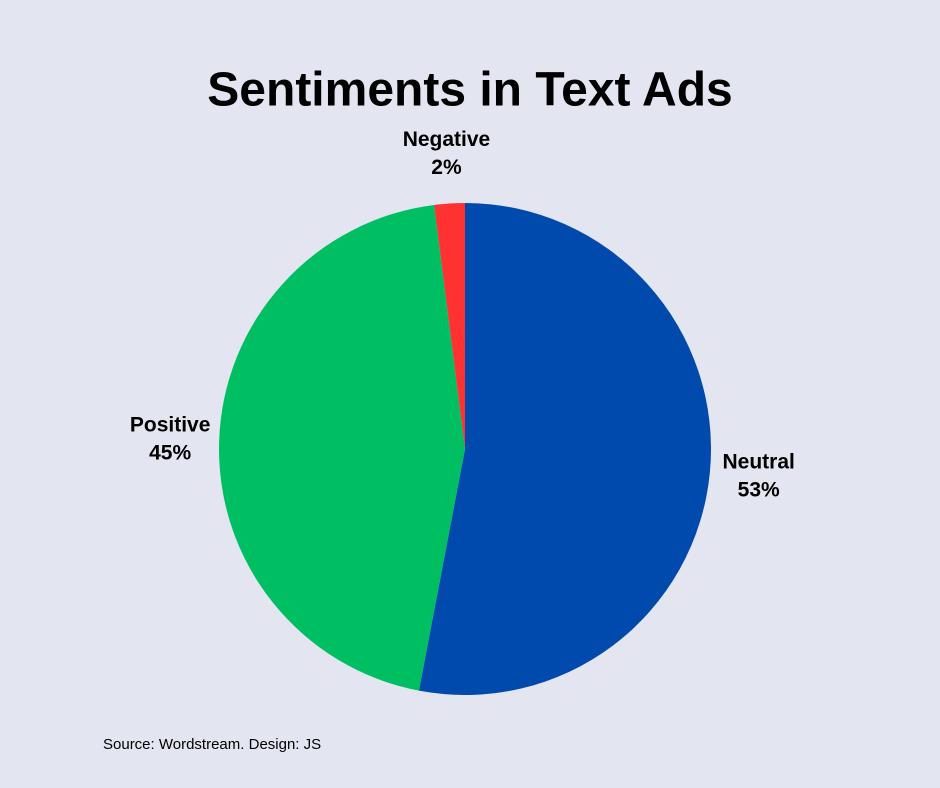  I want to click on value-label: 45%, so click(170, 452).